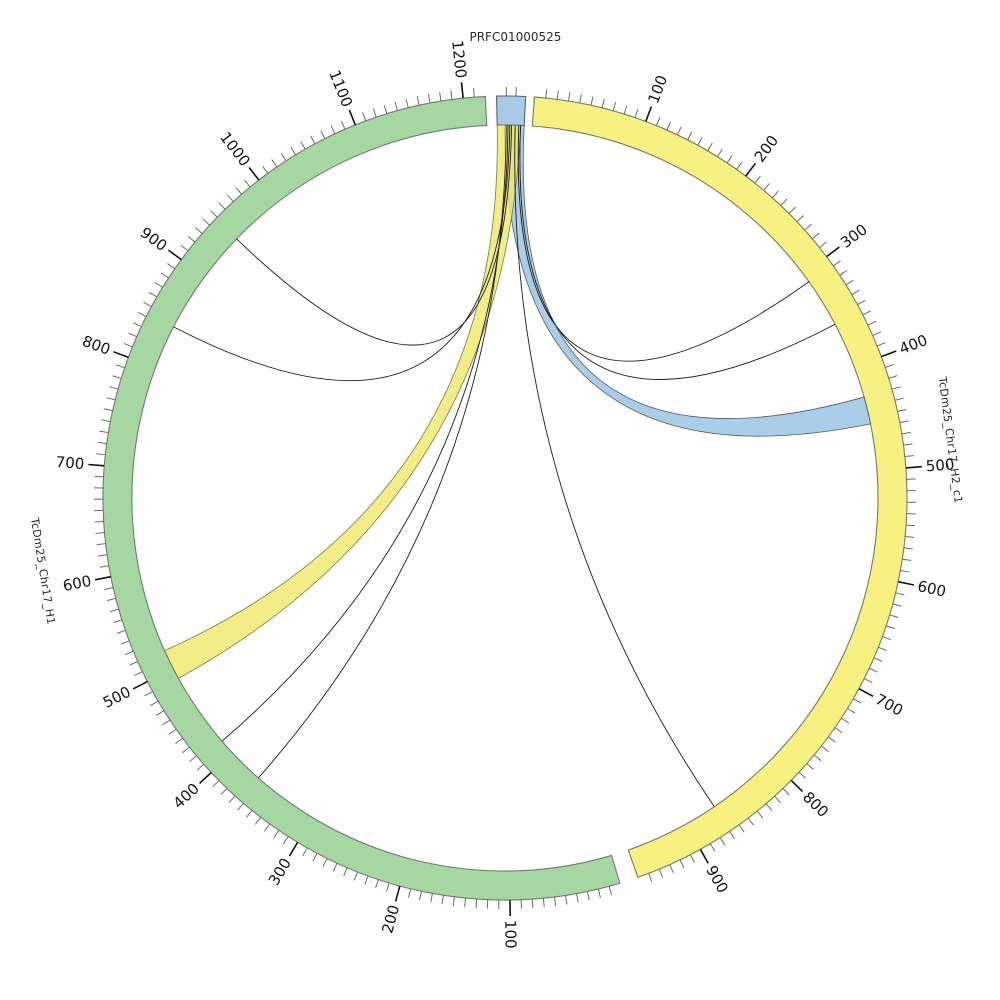  What do you see at coordinates (154, 239) in the screenshot?
I see `tick-label: 900` at bounding box center [154, 239].